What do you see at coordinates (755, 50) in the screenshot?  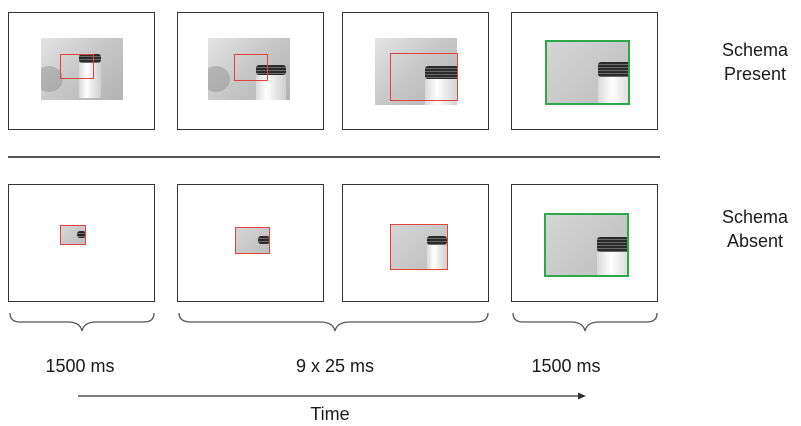 I see `schema-present-line-1: Schema` at bounding box center [755, 50].